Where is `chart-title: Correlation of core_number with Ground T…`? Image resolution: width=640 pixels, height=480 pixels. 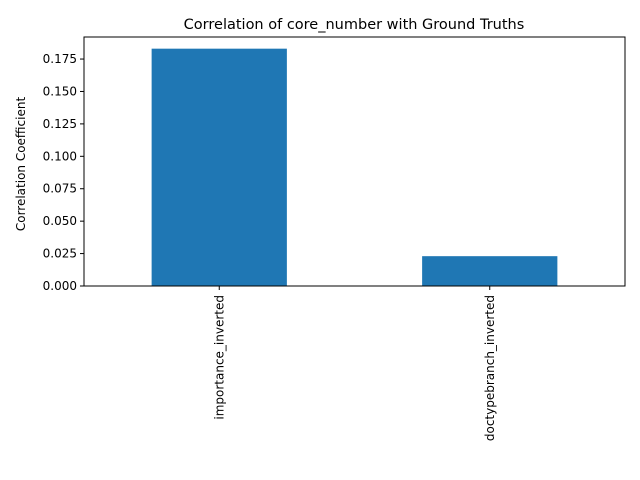
chart-title: Correlation of core_number with Ground T… is located at coordinates (354, 25).